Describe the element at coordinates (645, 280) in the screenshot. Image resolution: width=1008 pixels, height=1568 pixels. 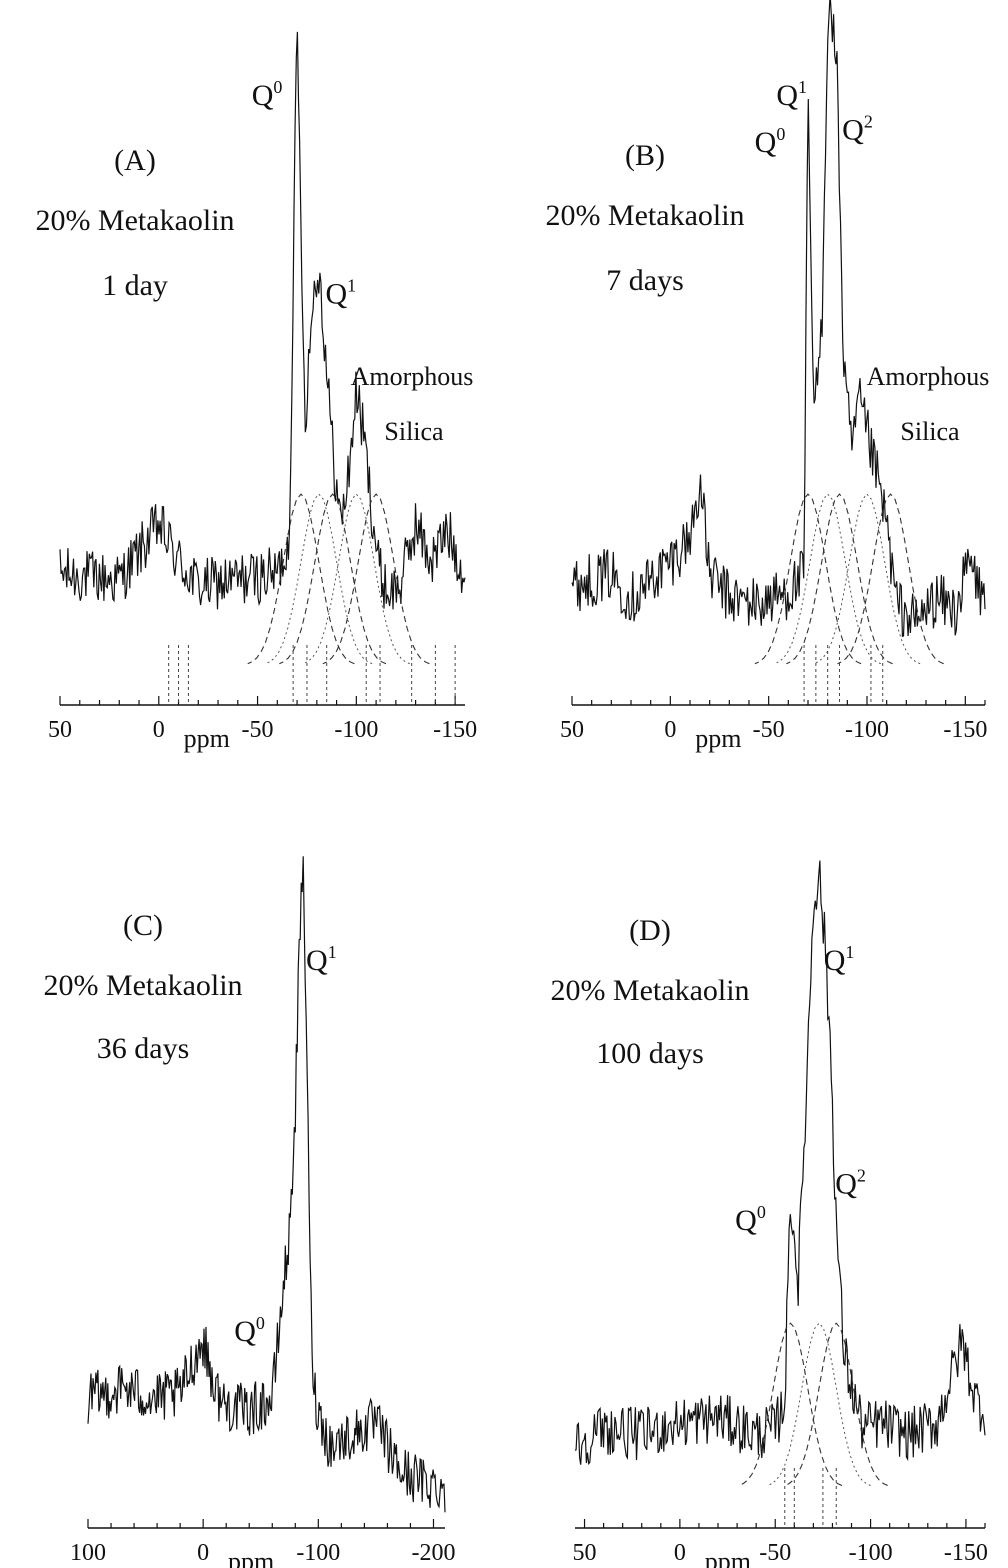
I see `age-label: 7 days` at that location.